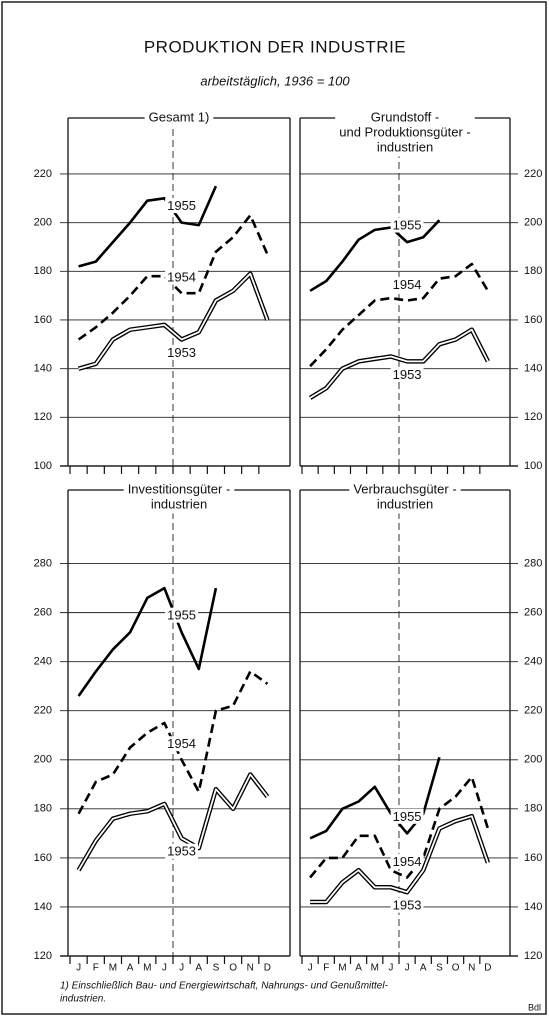  What do you see at coordinates (404, 488) in the screenshot?
I see `panel-title: Verbrauchsgüter -` at bounding box center [404, 488].